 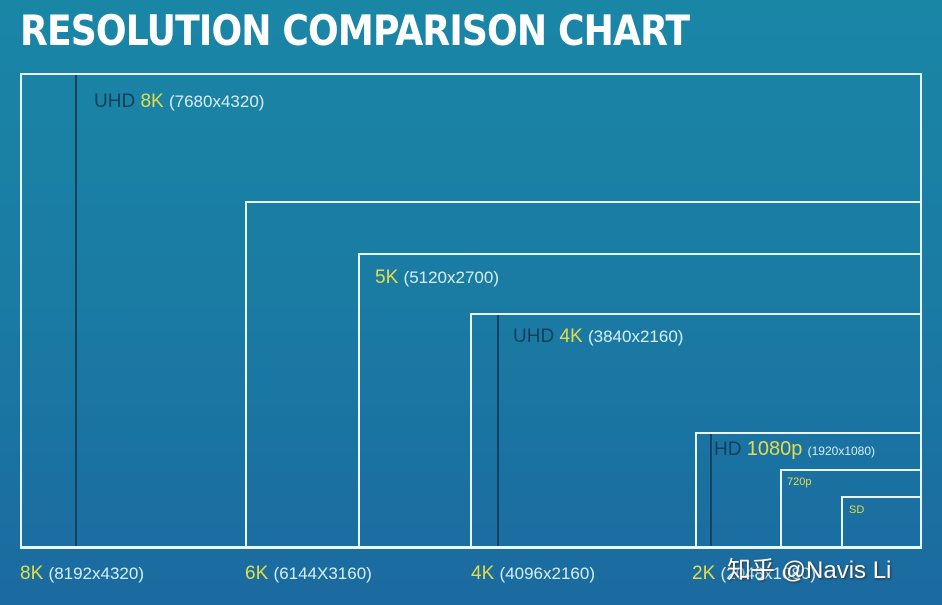 I want to click on baseline, so click(x=471, y=547).